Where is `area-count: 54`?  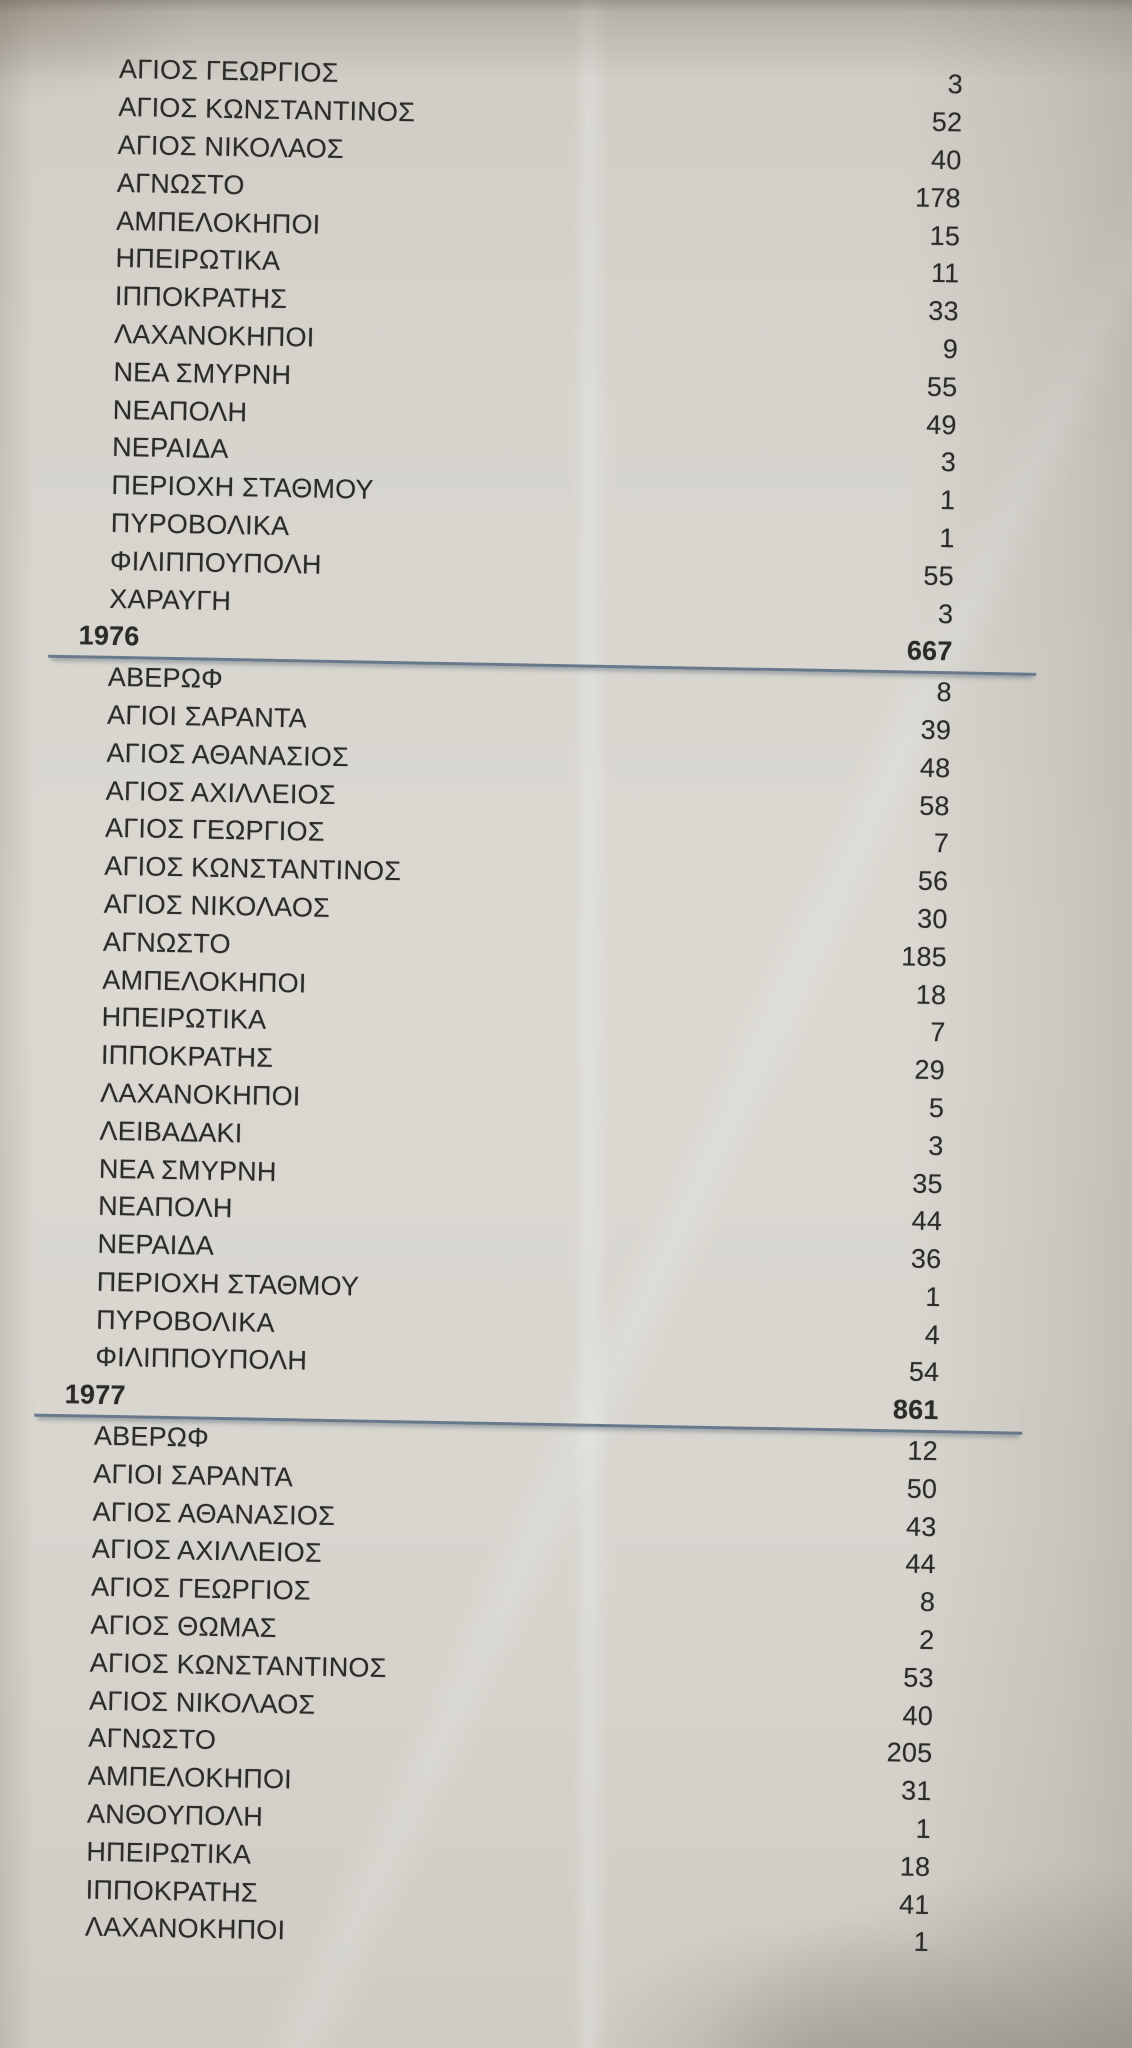 area-count: 54 is located at coordinates (924, 1372).